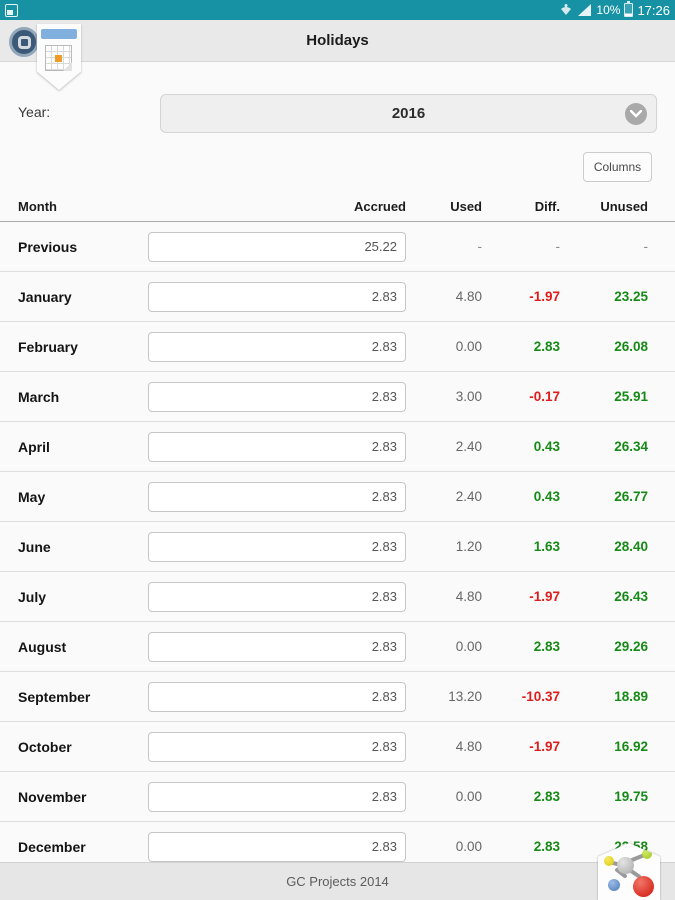  I want to click on footer-text: GC Projects 2014, so click(337, 881).